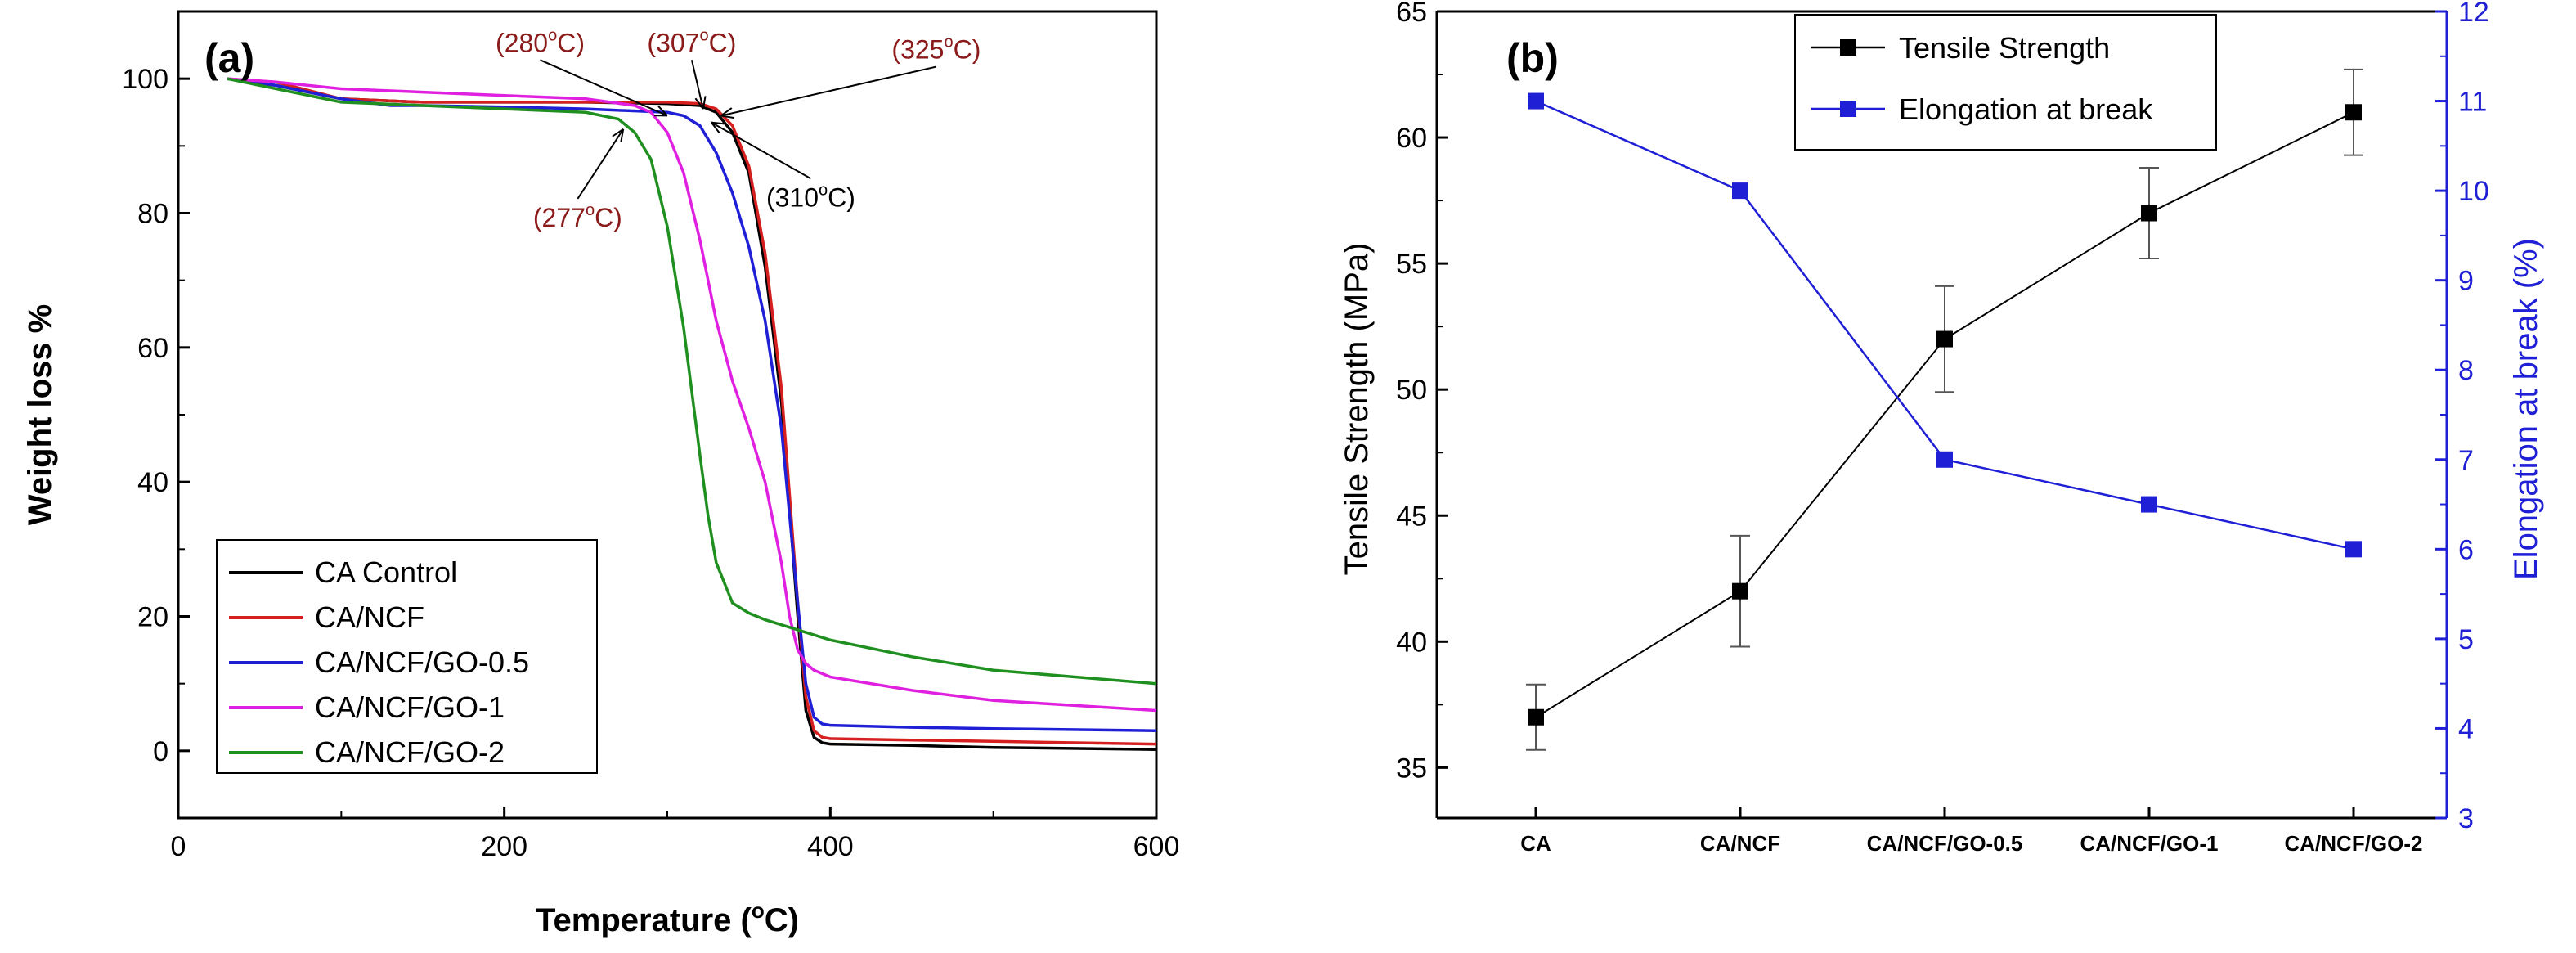 The width and height of the screenshot is (2576, 953). Describe the element at coordinates (1412, 643) in the screenshot. I see `chart-b-left-tick-label: 40` at that location.